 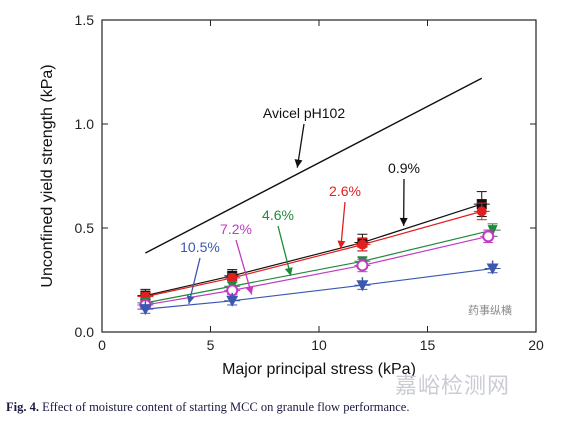 I want to click on watermark-account: 药事纵横, so click(x=490, y=310).